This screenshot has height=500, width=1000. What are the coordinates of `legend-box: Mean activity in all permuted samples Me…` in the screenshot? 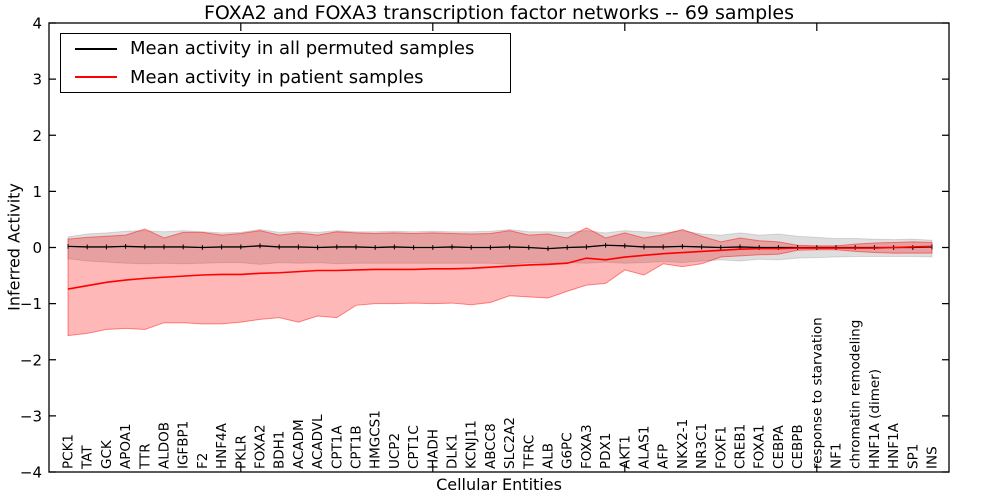 It's located at (285, 63).